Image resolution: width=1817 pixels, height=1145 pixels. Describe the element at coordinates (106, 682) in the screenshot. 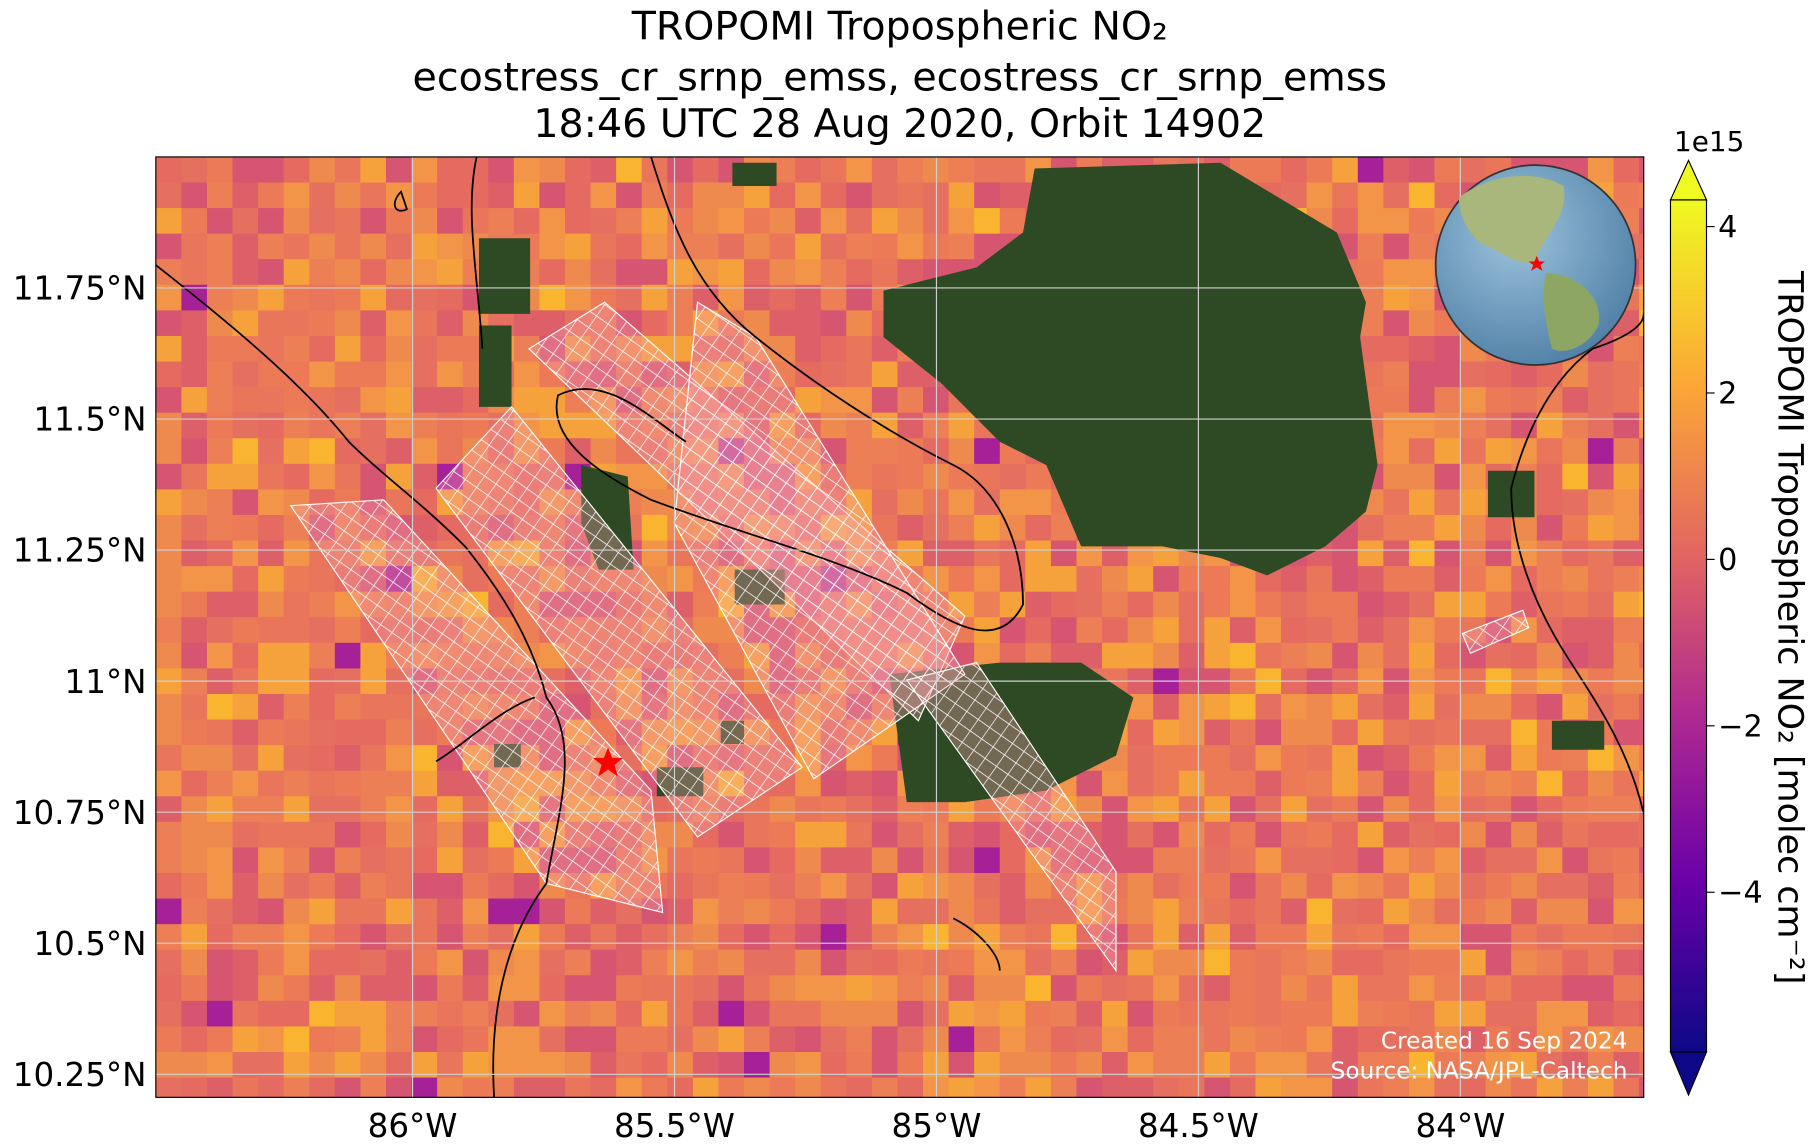

I see `y-tick-label: 11°N` at that location.